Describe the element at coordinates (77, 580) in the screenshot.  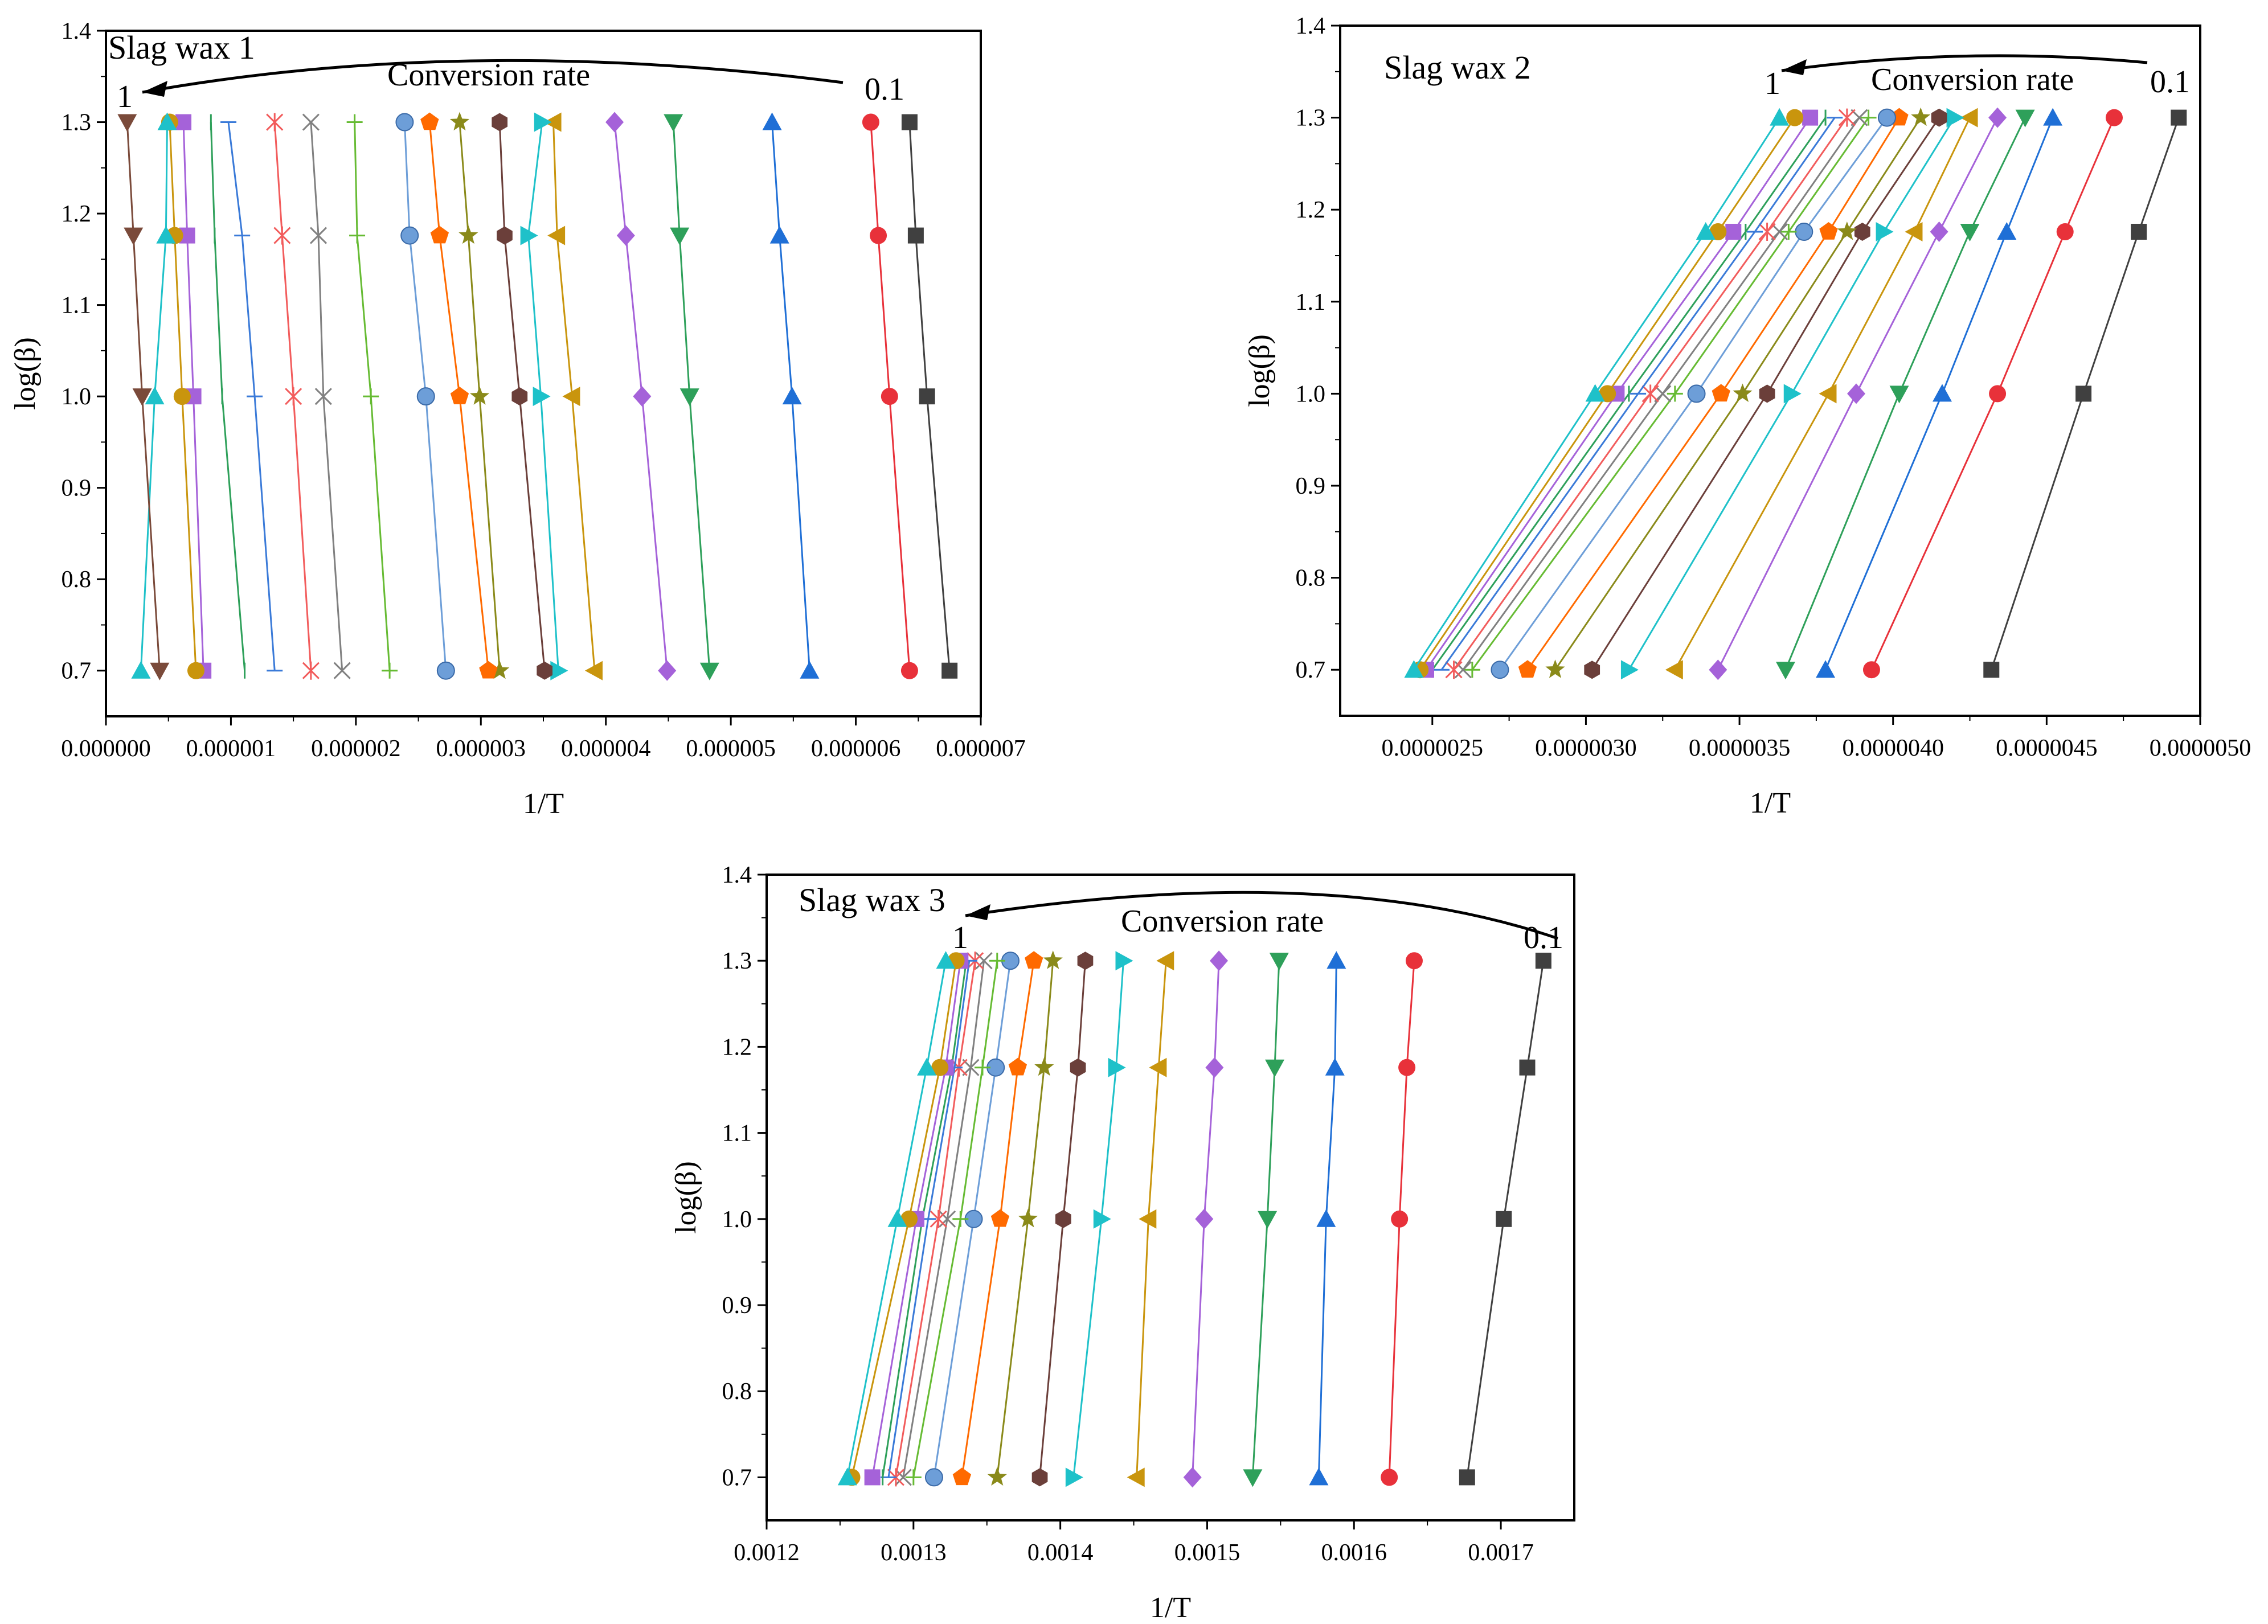
I see `y-tick-label: 0.8` at that location.